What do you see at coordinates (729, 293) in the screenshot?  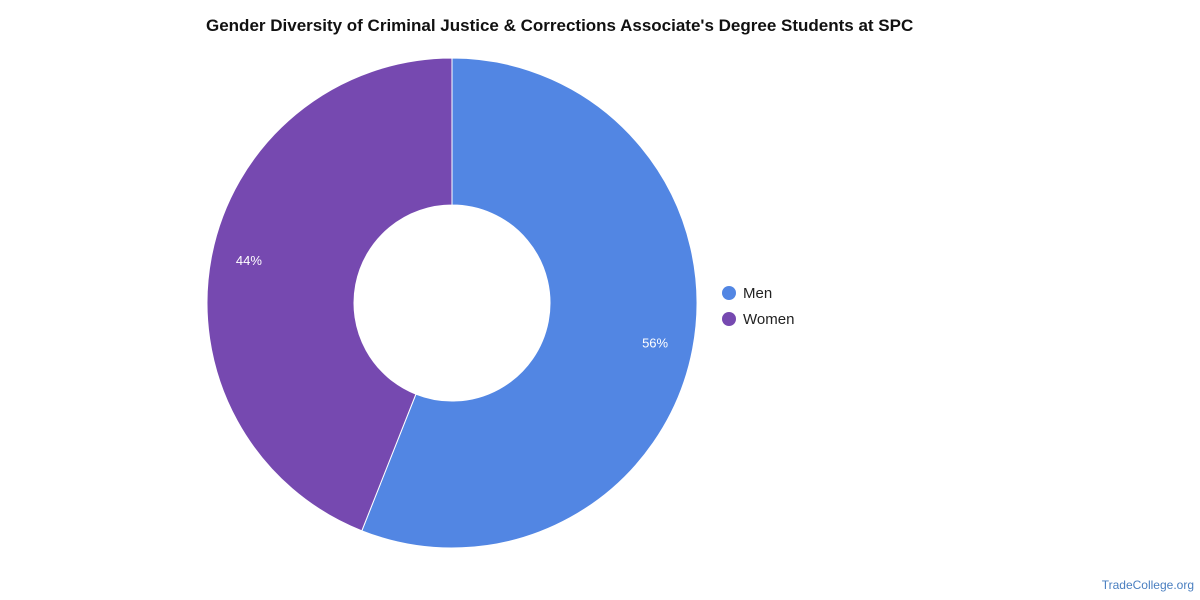 I see `legend-swatch-men` at bounding box center [729, 293].